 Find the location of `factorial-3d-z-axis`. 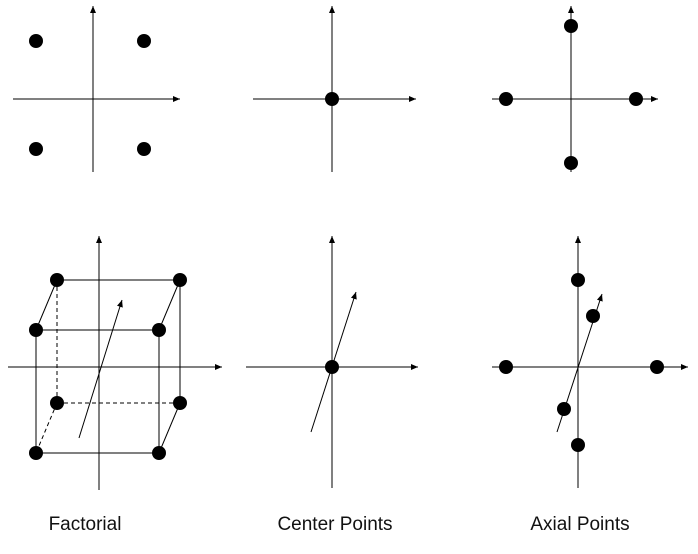

factorial-3d-z-axis is located at coordinates (100, 369).